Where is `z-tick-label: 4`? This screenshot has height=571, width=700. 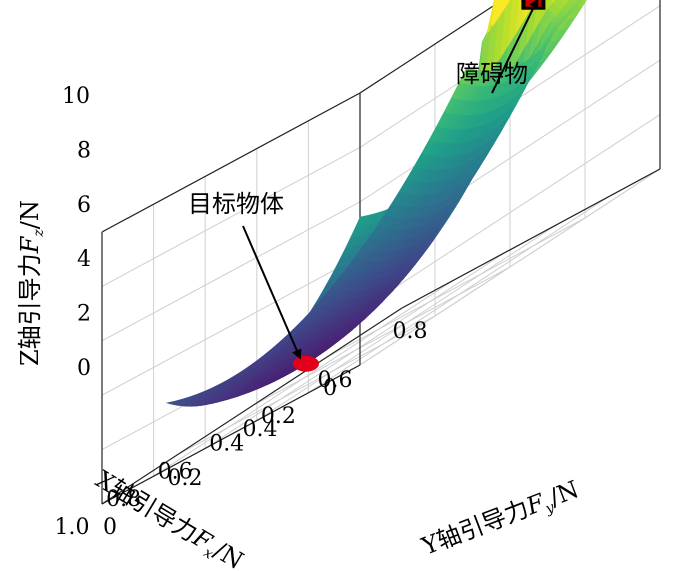 z-tick-label: 4 is located at coordinates (84, 259).